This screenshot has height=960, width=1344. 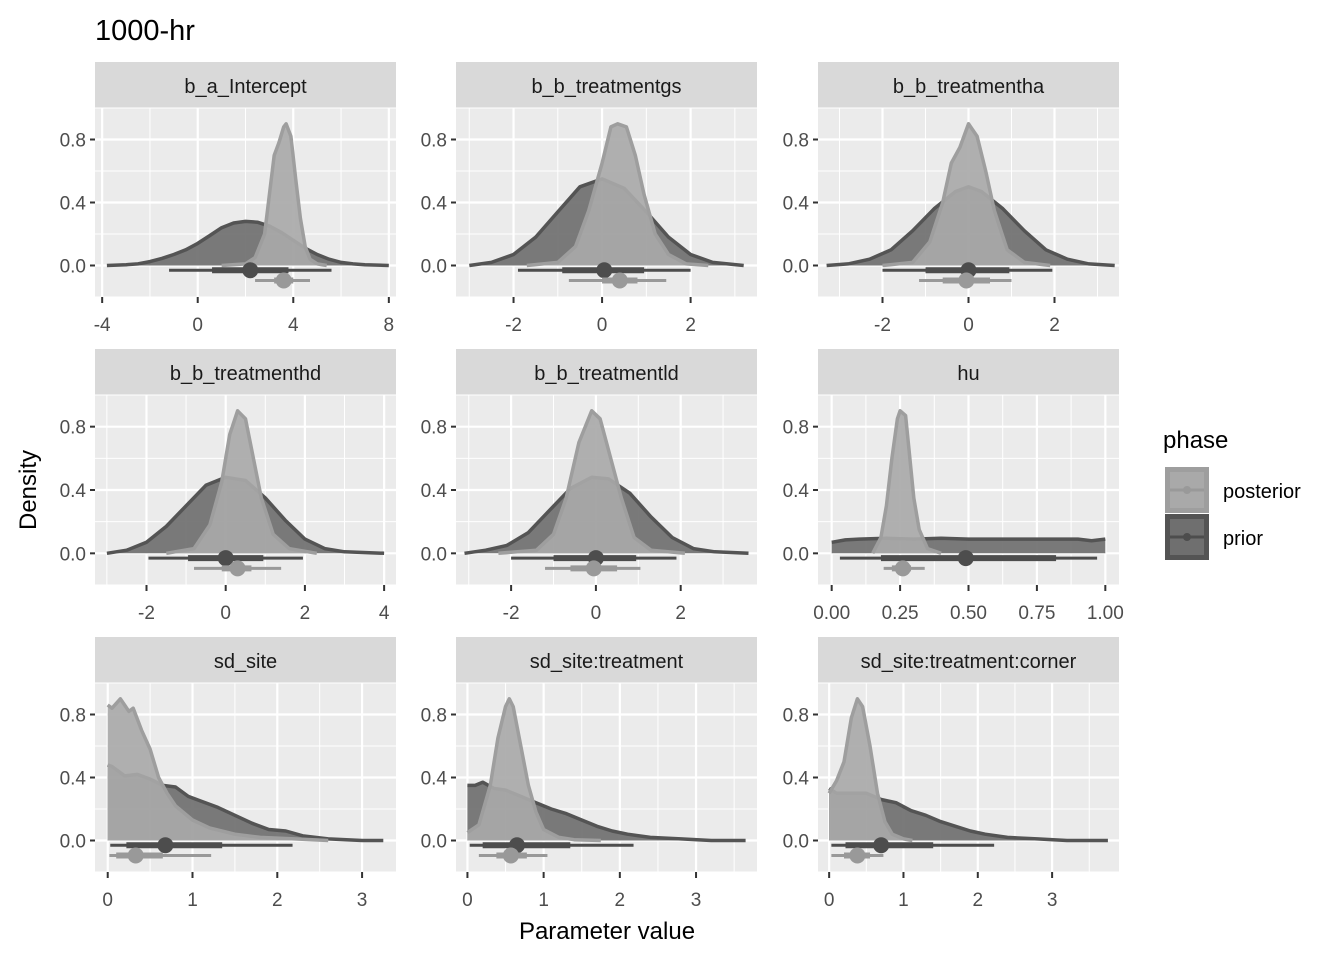 What do you see at coordinates (1105, 613) in the screenshot?
I see `x-tick-label: 1.00` at bounding box center [1105, 613].